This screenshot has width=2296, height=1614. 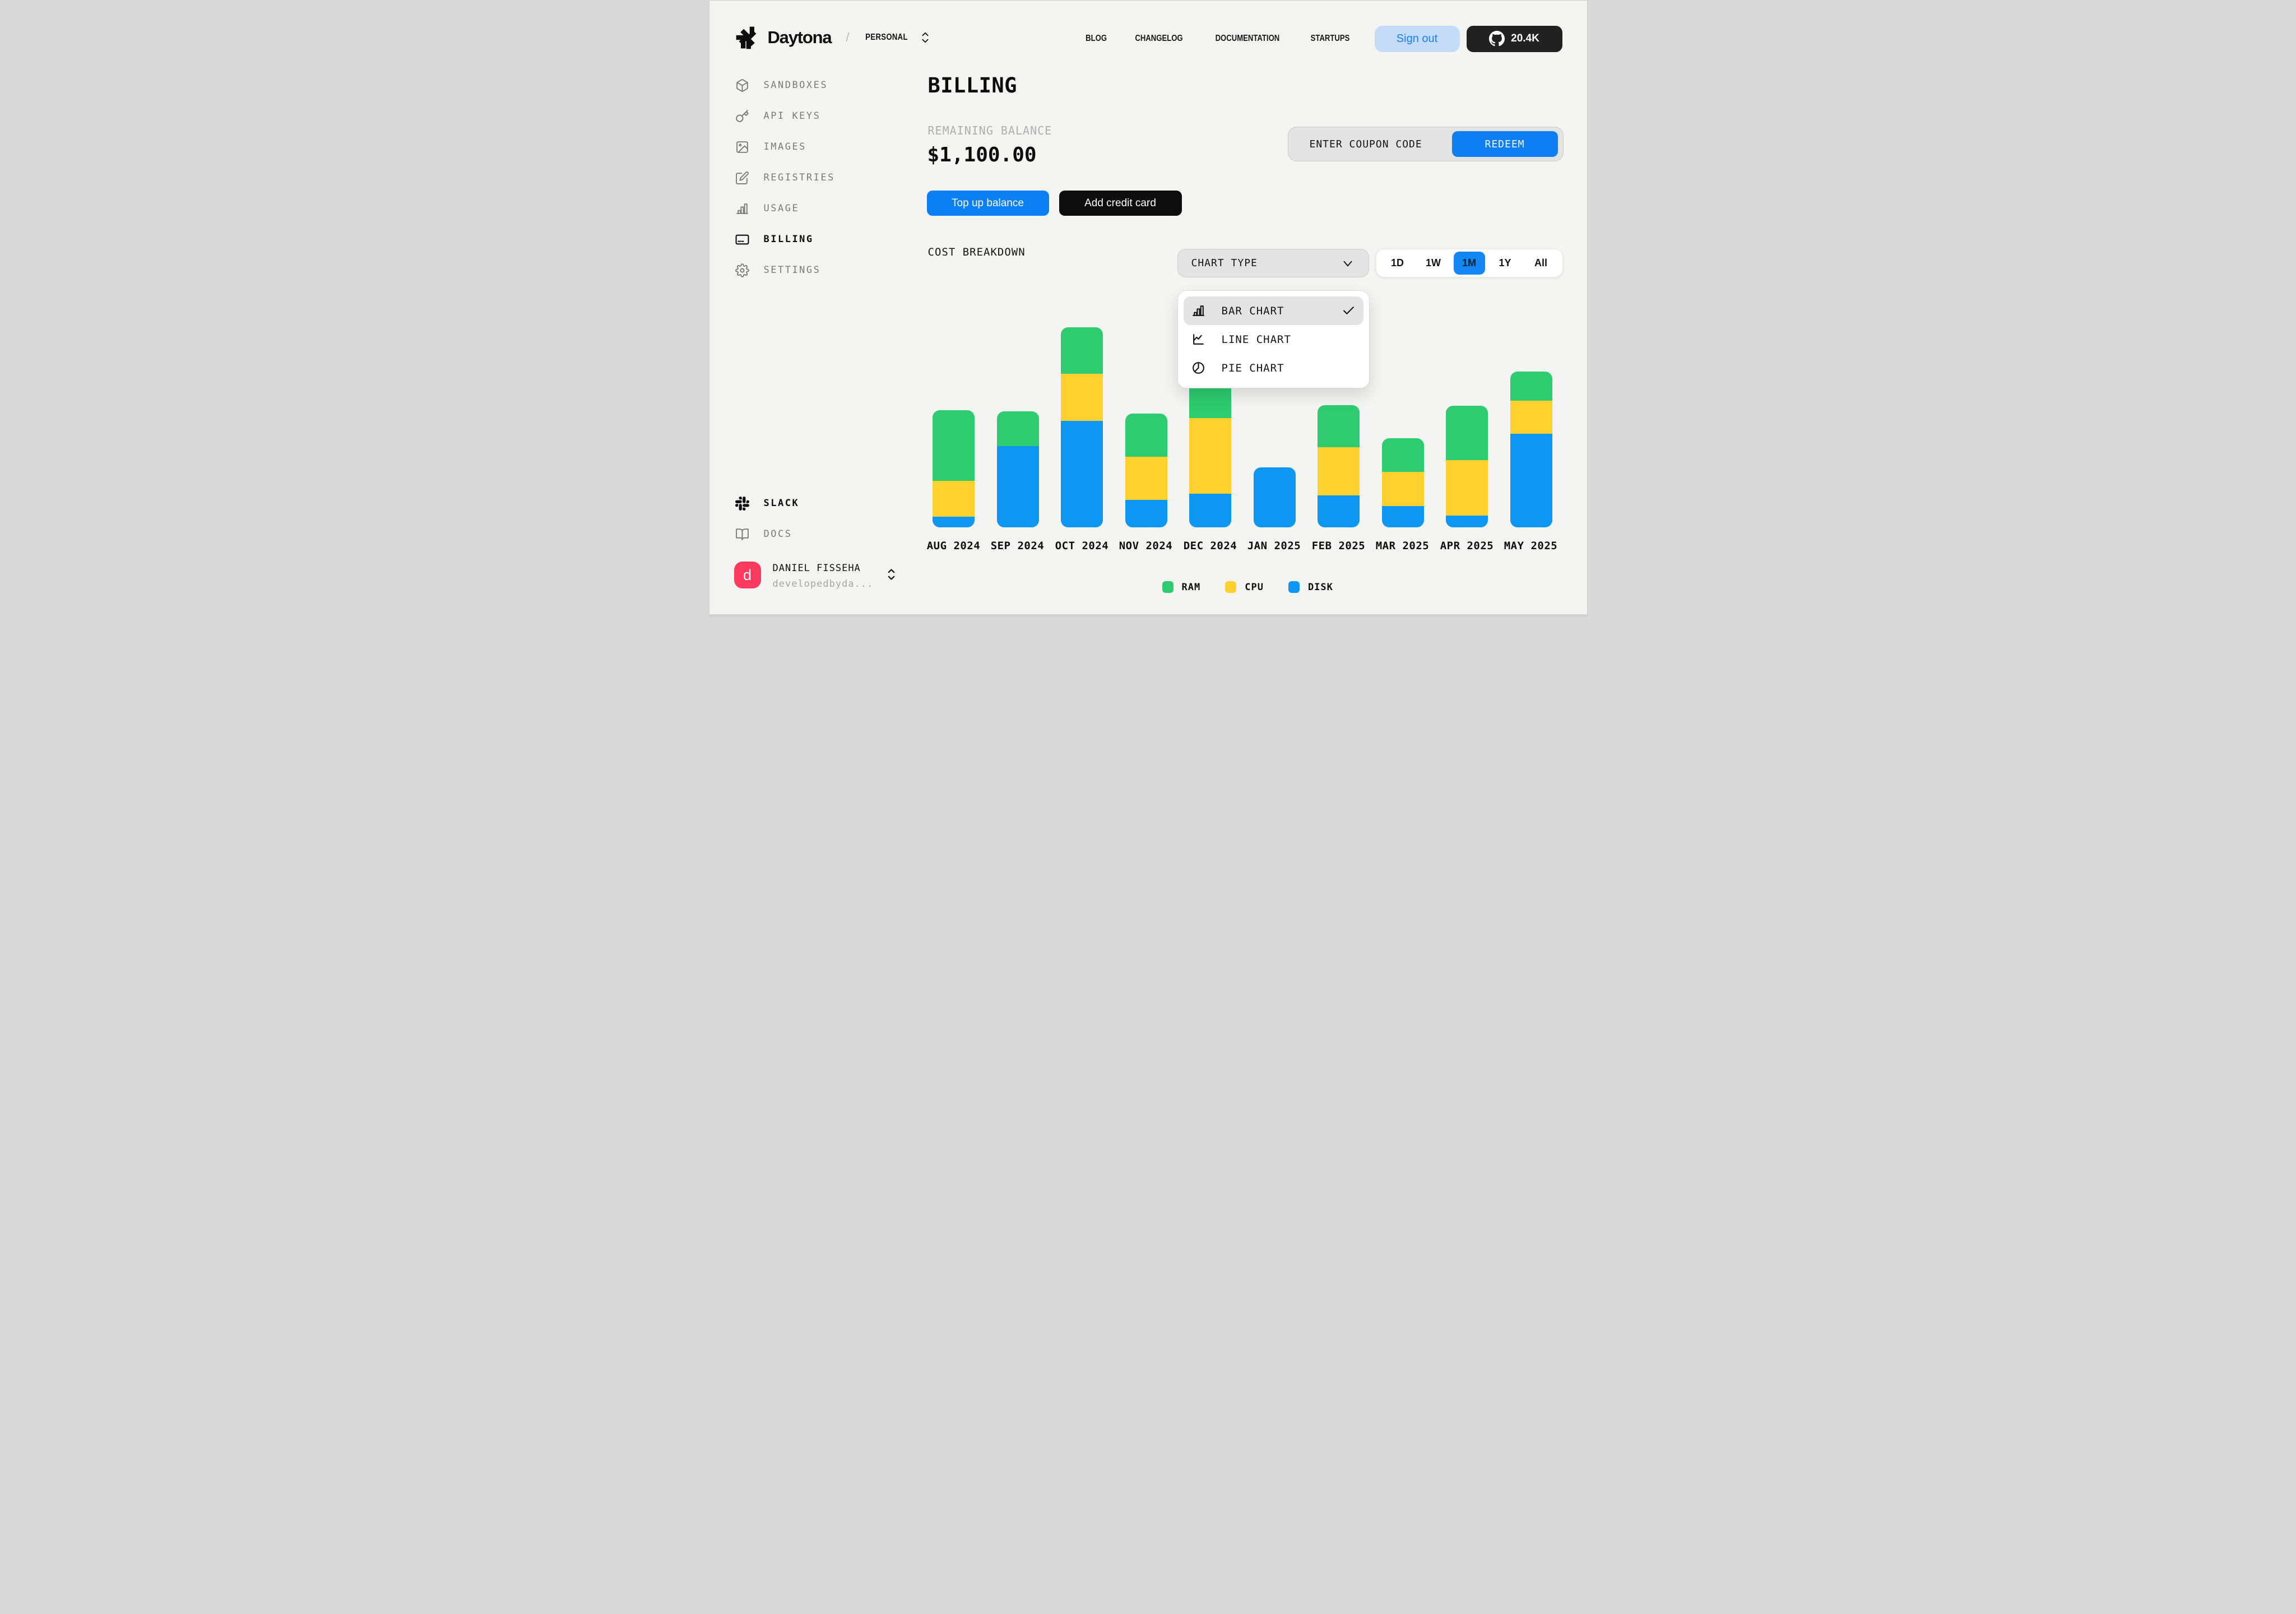 I want to click on legend-swatch-disk, so click(x=1294, y=587).